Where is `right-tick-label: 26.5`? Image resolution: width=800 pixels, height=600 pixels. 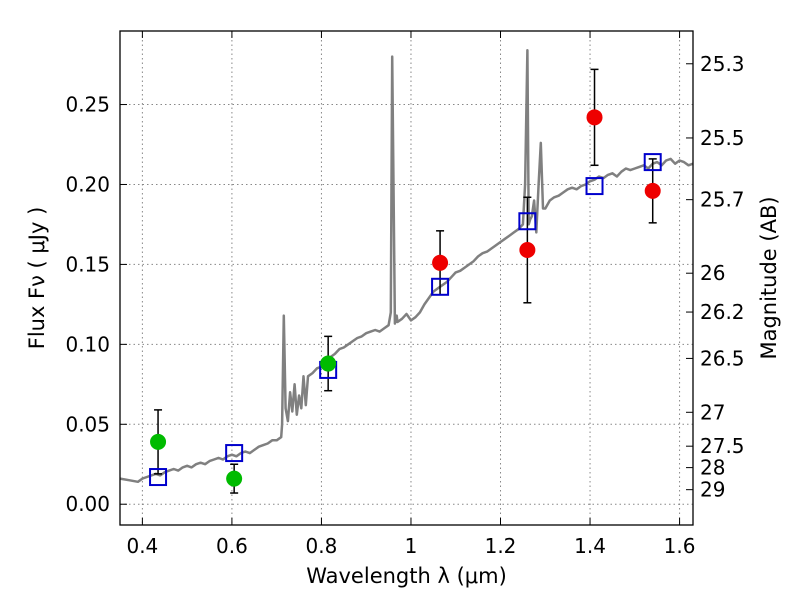
right-tick-label: 26.5 is located at coordinates (722, 358).